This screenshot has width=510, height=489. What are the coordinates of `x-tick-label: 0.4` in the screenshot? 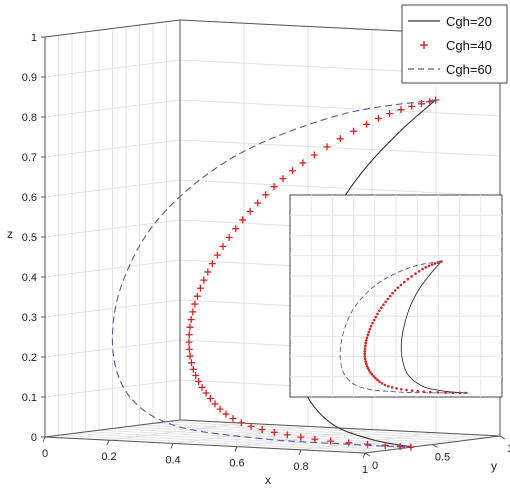 It's located at (172, 460).